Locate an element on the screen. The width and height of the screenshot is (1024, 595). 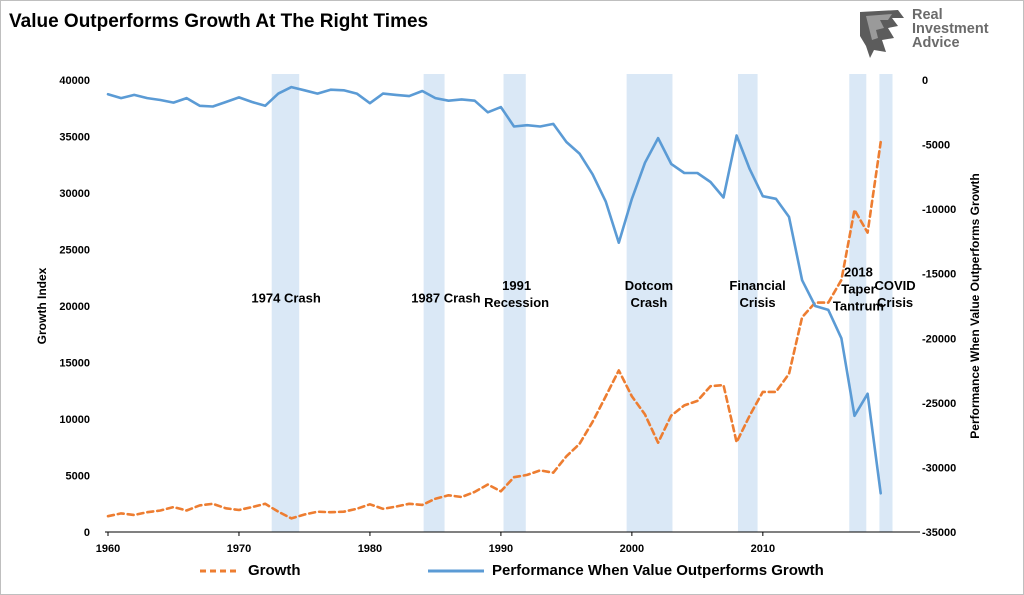
y2-tick-label-2: -10000 is located at coordinates (939, 210).